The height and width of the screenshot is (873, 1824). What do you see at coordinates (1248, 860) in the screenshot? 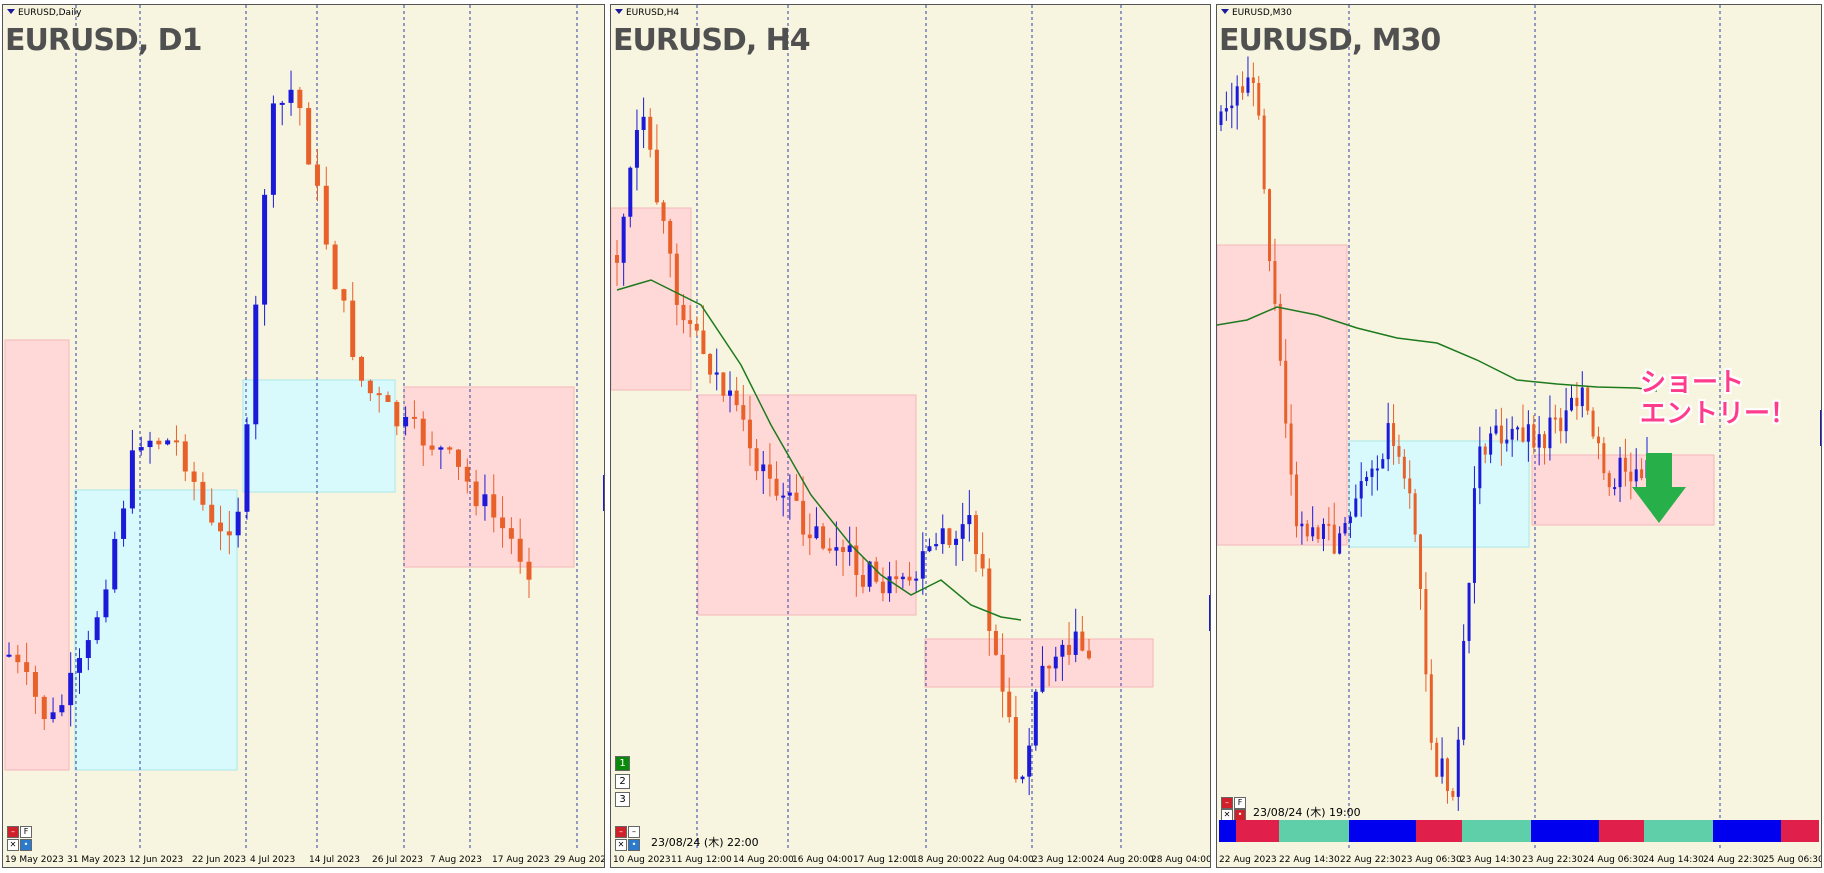
I see `time-axis-label: 22 Aug 2023` at bounding box center [1248, 860].